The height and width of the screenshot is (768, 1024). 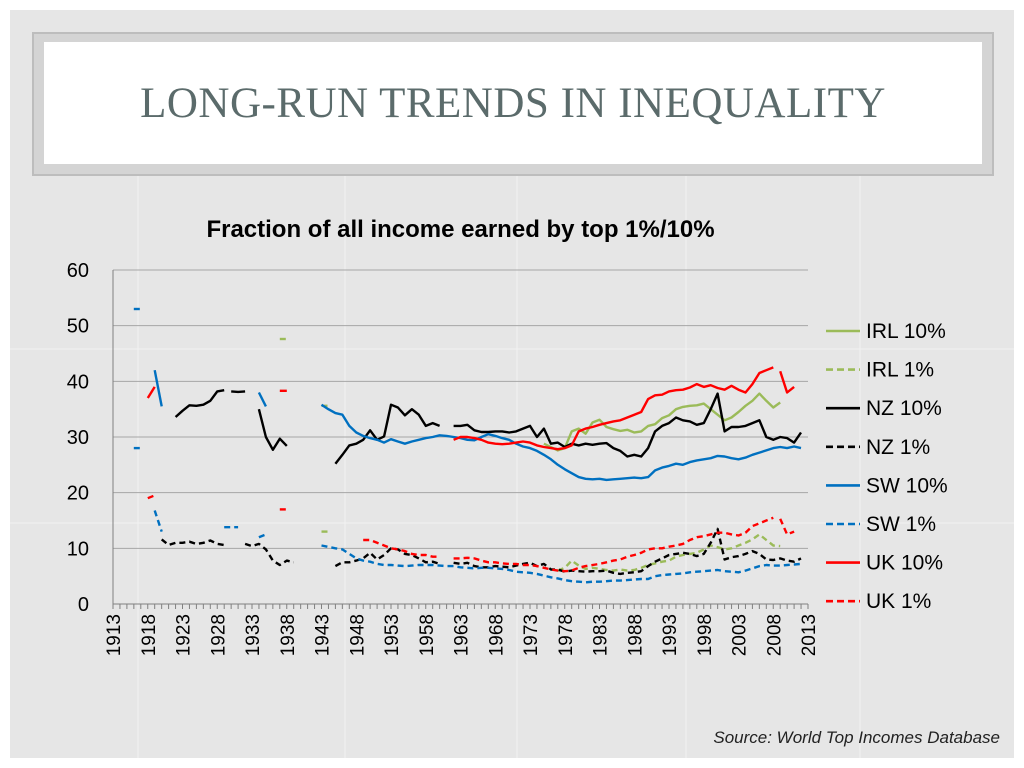 What do you see at coordinates (427, 635) in the screenshot?
I see `x-tick-label: 1958` at bounding box center [427, 635].